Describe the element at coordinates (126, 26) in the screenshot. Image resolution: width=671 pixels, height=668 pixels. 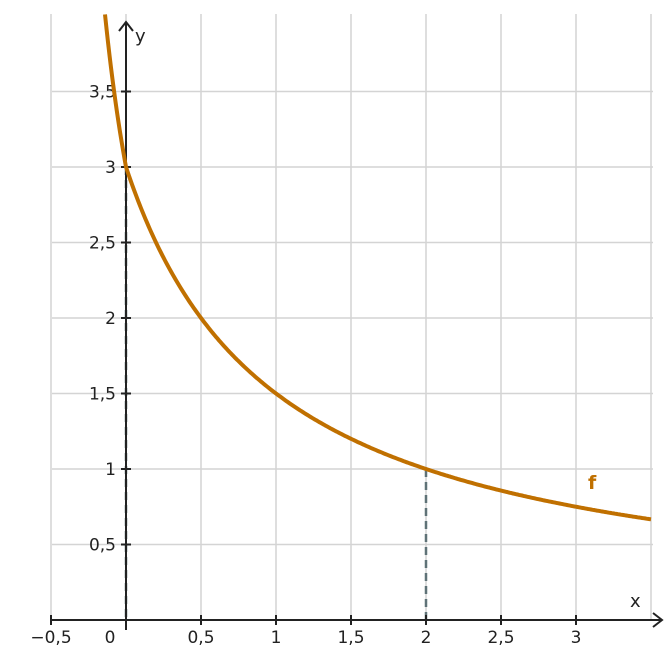
I see `y-axis-arrow` at that location.